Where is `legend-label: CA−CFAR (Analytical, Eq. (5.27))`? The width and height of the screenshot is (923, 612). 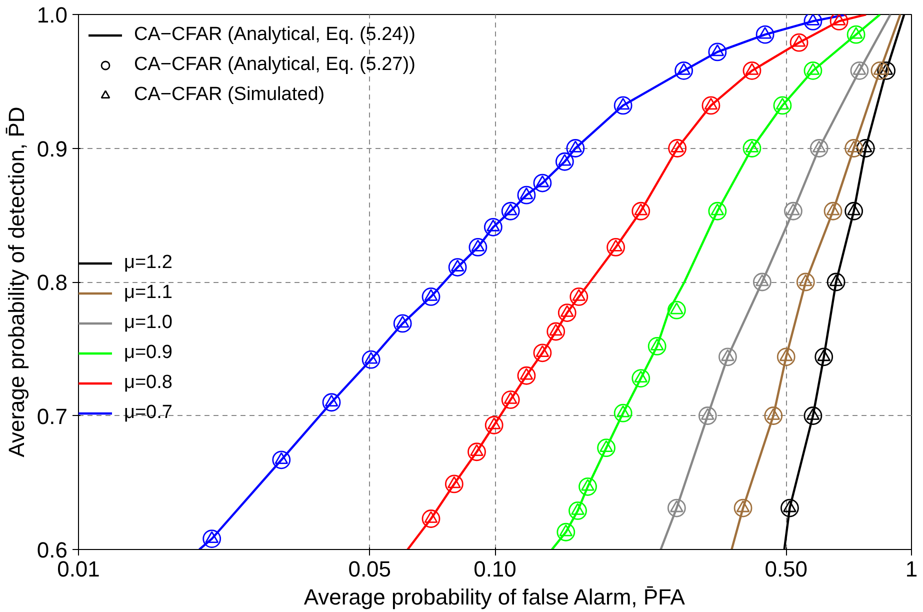 legend-label: CA−CFAR (Analytical, Eq. (5.27)) is located at coordinates (275, 65).